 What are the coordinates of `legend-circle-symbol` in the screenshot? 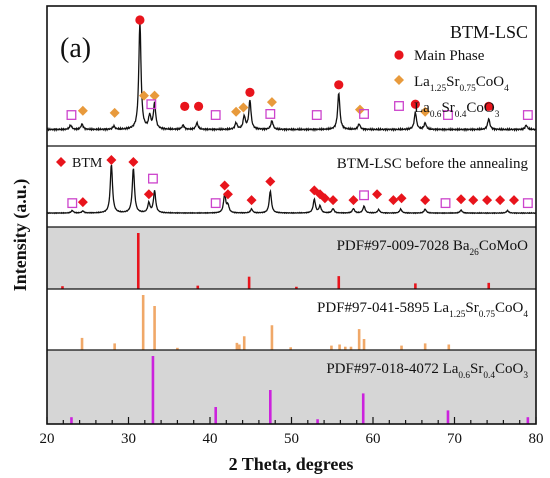 It's located at (399, 55).